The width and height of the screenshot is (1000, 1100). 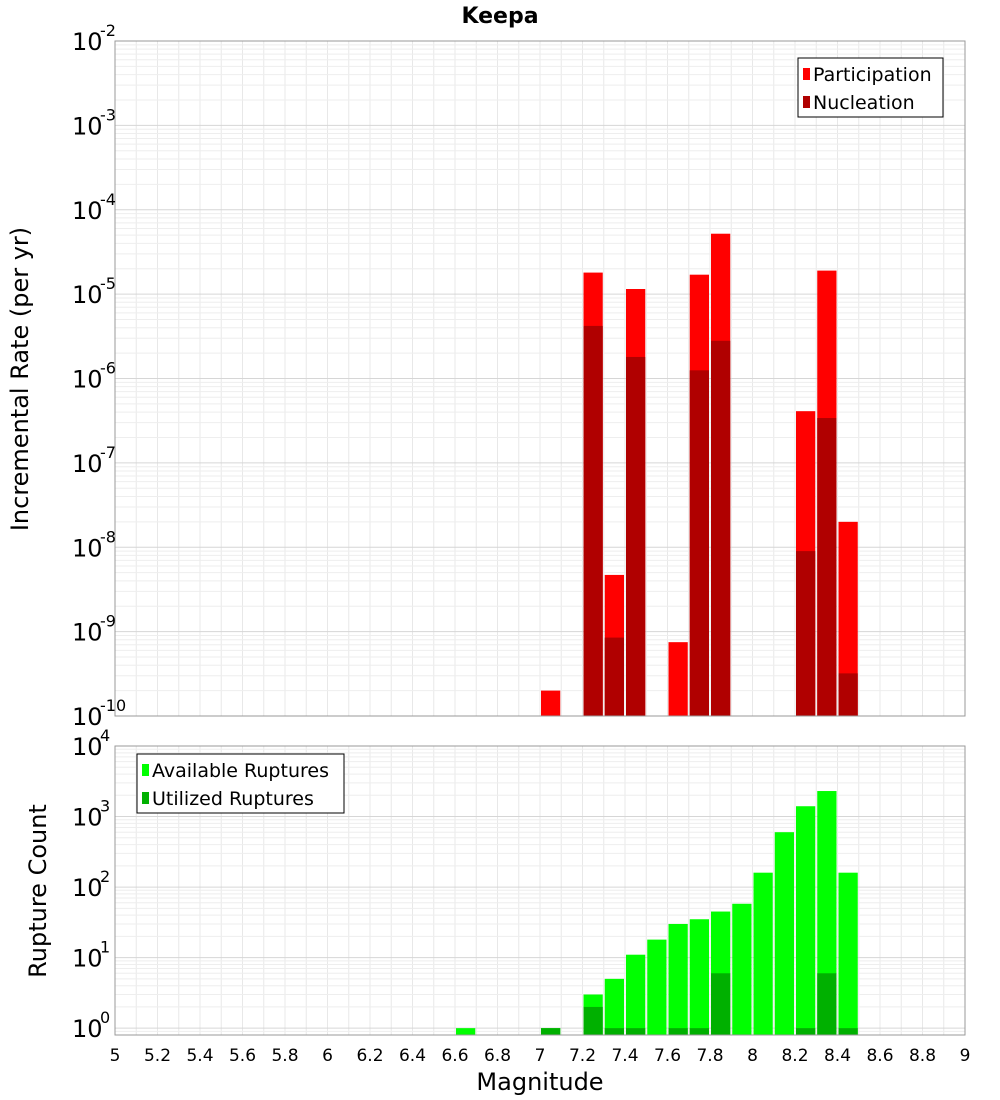 I want to click on x-tick-label: 8.4, so click(x=837, y=1056).